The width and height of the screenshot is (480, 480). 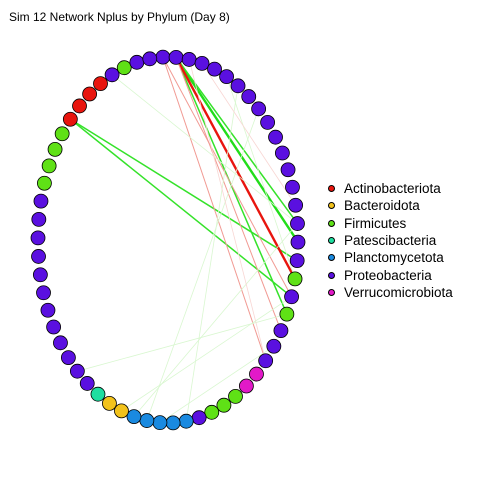 I want to click on legend-label: Planctomycetota, so click(x=394, y=258).